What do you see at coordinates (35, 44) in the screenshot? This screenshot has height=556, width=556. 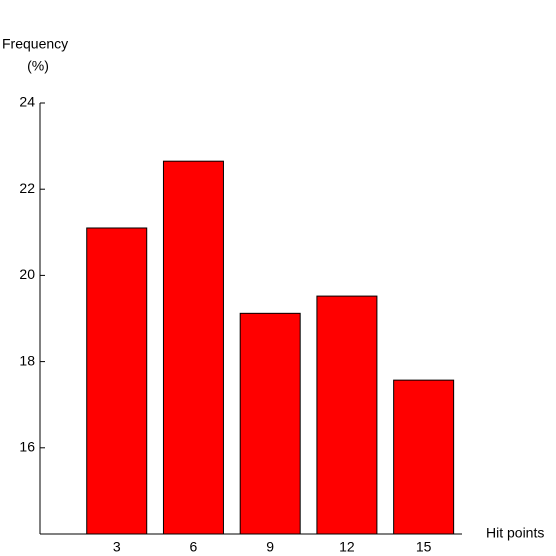 I see `y-axis-label: Frequency` at bounding box center [35, 44].